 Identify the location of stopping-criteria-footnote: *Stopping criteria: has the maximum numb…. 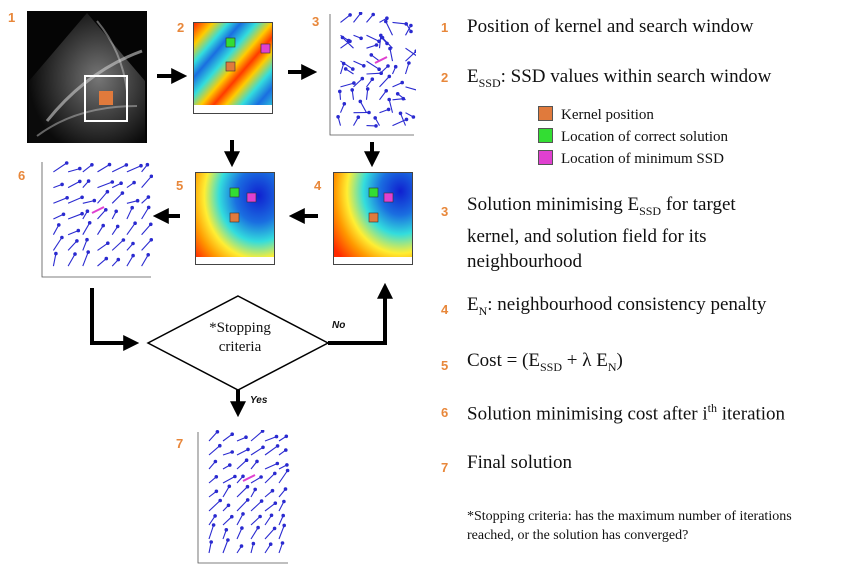
(629, 526).